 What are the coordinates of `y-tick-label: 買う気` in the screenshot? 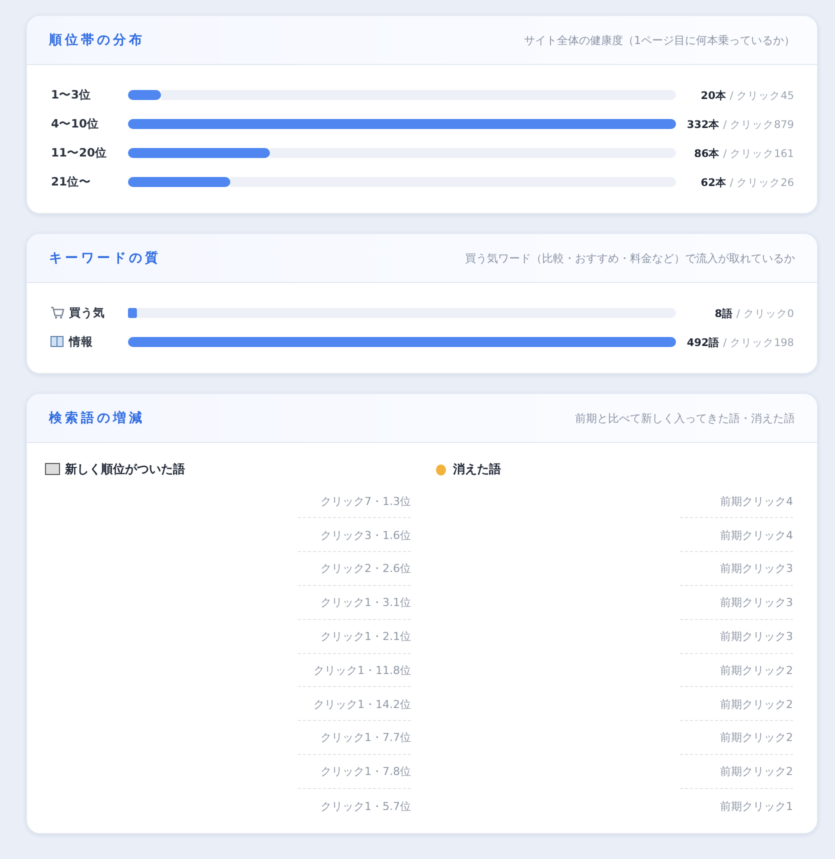 It's located at (86, 313).